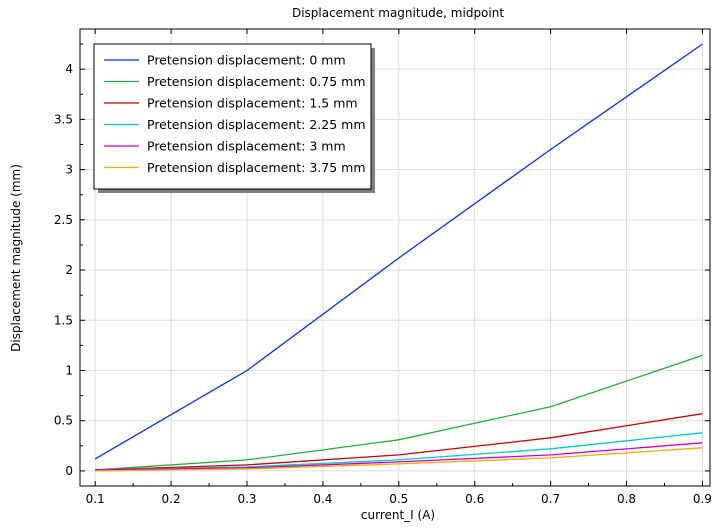 The width and height of the screenshot is (713, 529). I want to click on legend-box, so click(232, 116).